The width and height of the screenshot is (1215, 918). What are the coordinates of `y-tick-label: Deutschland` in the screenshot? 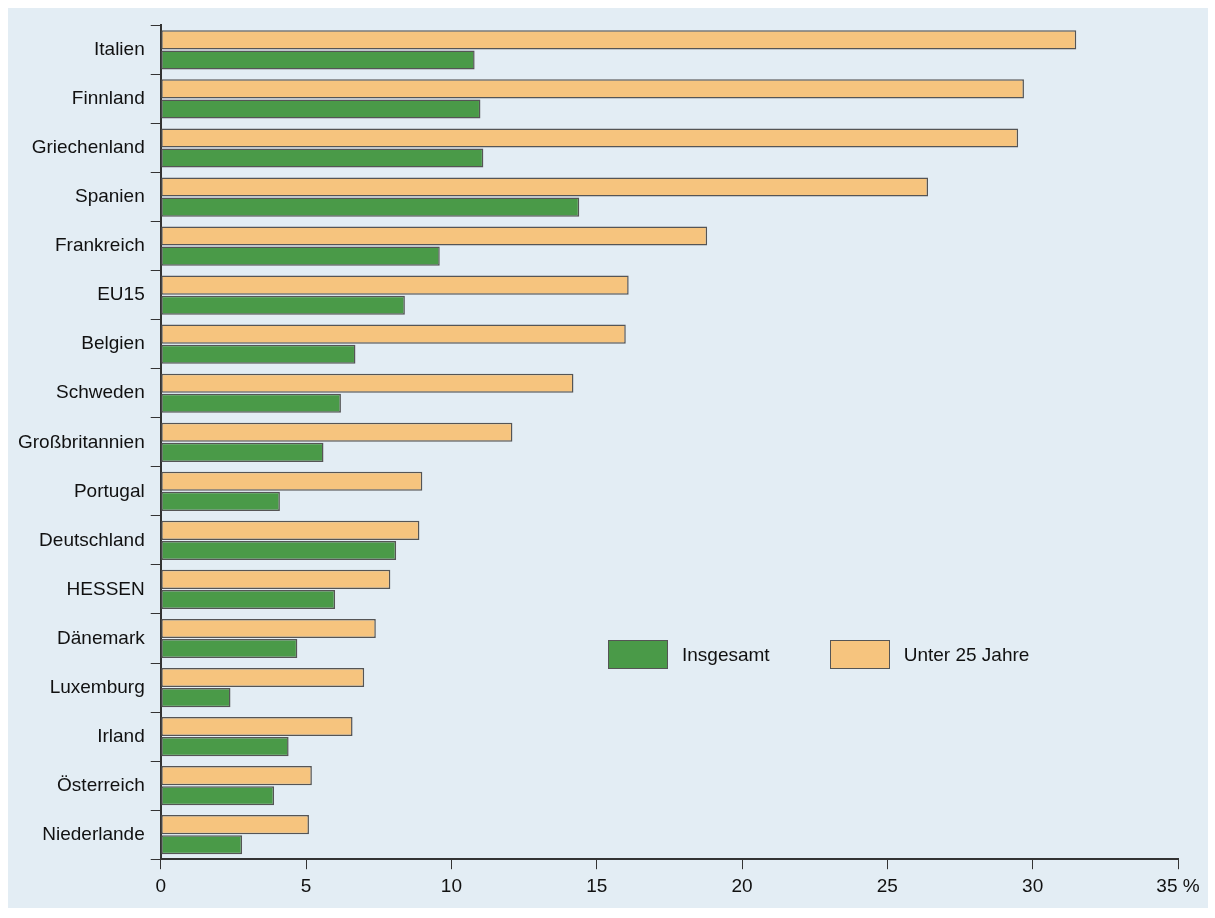 It's located at (92, 539).